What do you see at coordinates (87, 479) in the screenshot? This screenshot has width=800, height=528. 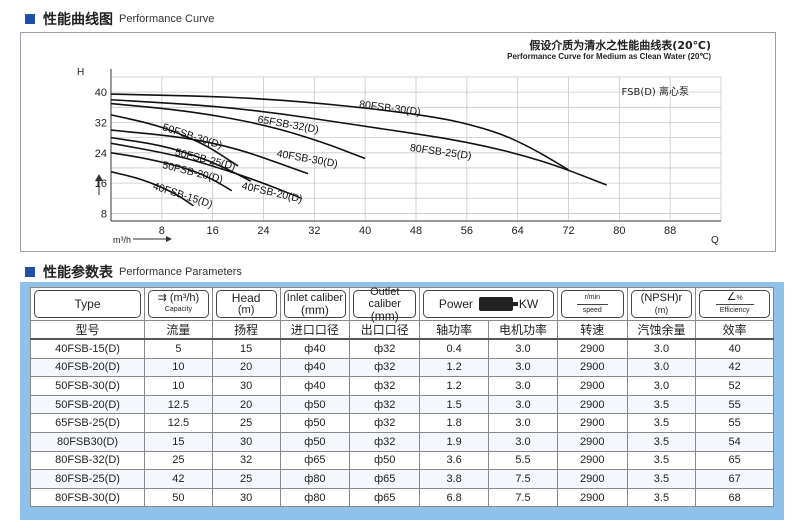 I see `cell-type: 80FSB-25(D)` at bounding box center [87, 479].